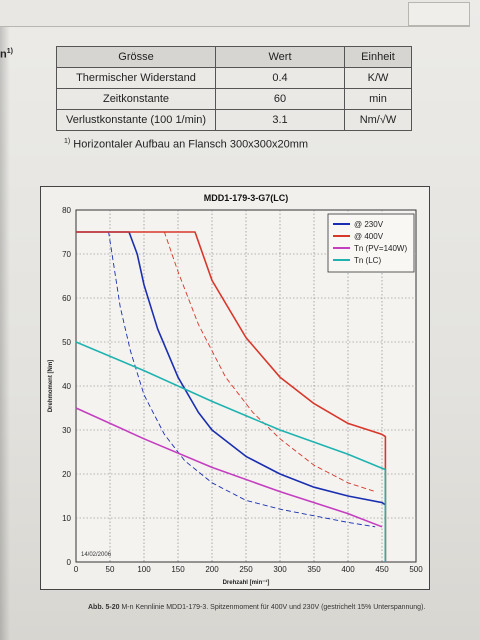  What do you see at coordinates (246, 198) in the screenshot?
I see `chart-title: MDD1-179-3-G7(LC)` at bounding box center [246, 198].